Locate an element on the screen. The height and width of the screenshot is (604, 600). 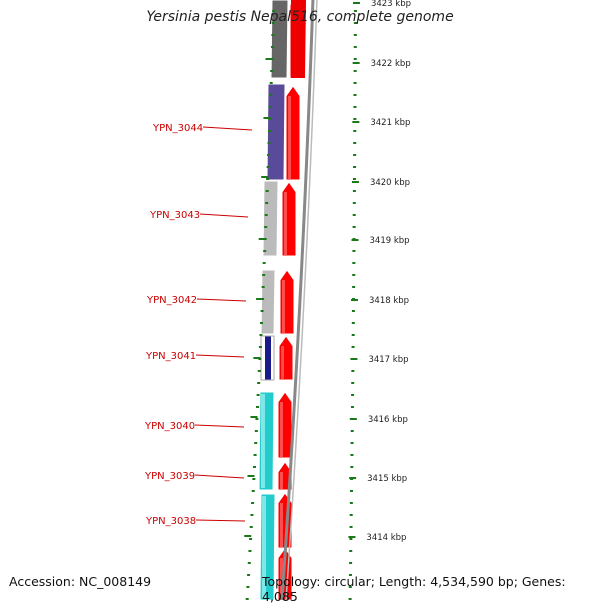
backbone-line-inner is located at coordinates (301, 300).